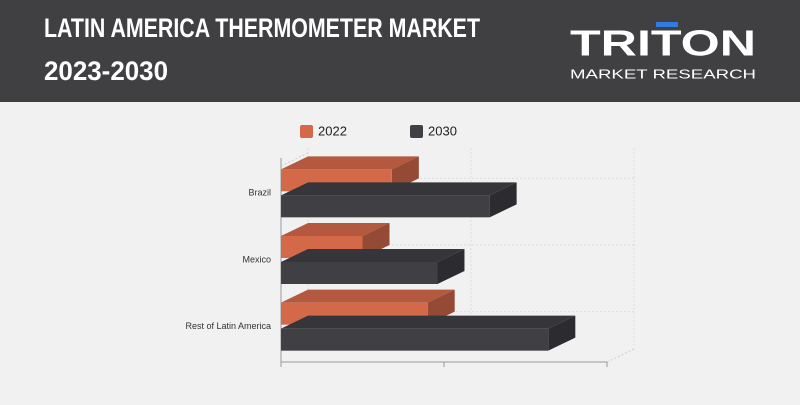 This screenshot has height=405, width=800. What do you see at coordinates (262, 28) in the screenshot?
I see `chart-title: LATIN AMERICA THERMOMETER MARKET` at bounding box center [262, 28].